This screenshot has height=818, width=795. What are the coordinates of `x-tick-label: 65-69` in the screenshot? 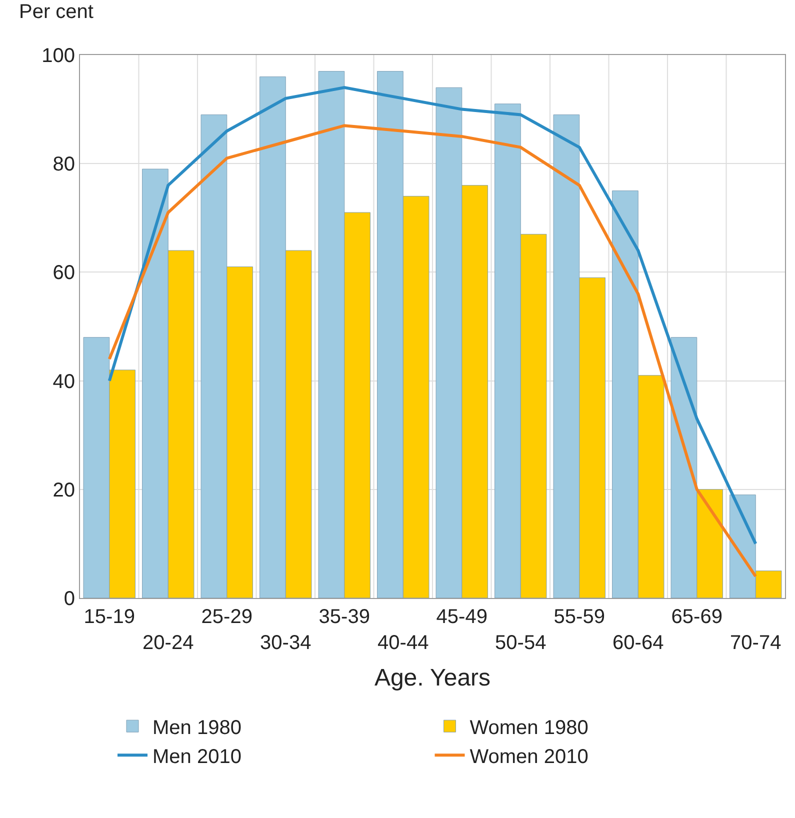 It's located at (696, 617).